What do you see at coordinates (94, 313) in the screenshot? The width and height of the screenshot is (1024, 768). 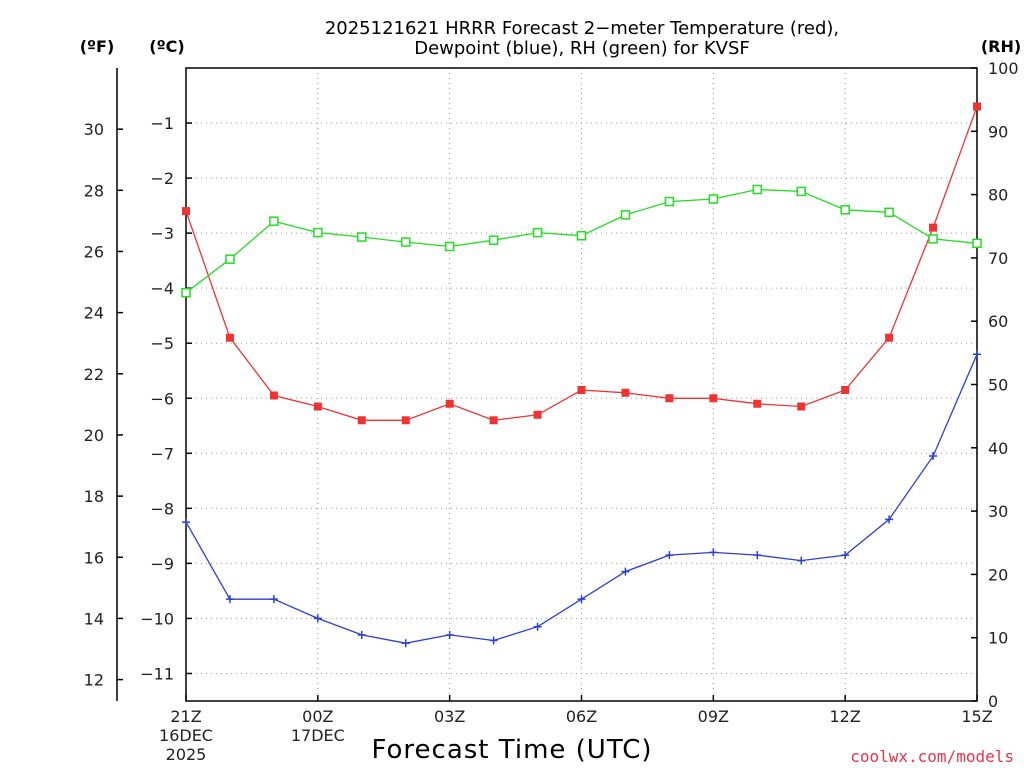 I see `fahrenheit-tick-label: 24` at bounding box center [94, 313].